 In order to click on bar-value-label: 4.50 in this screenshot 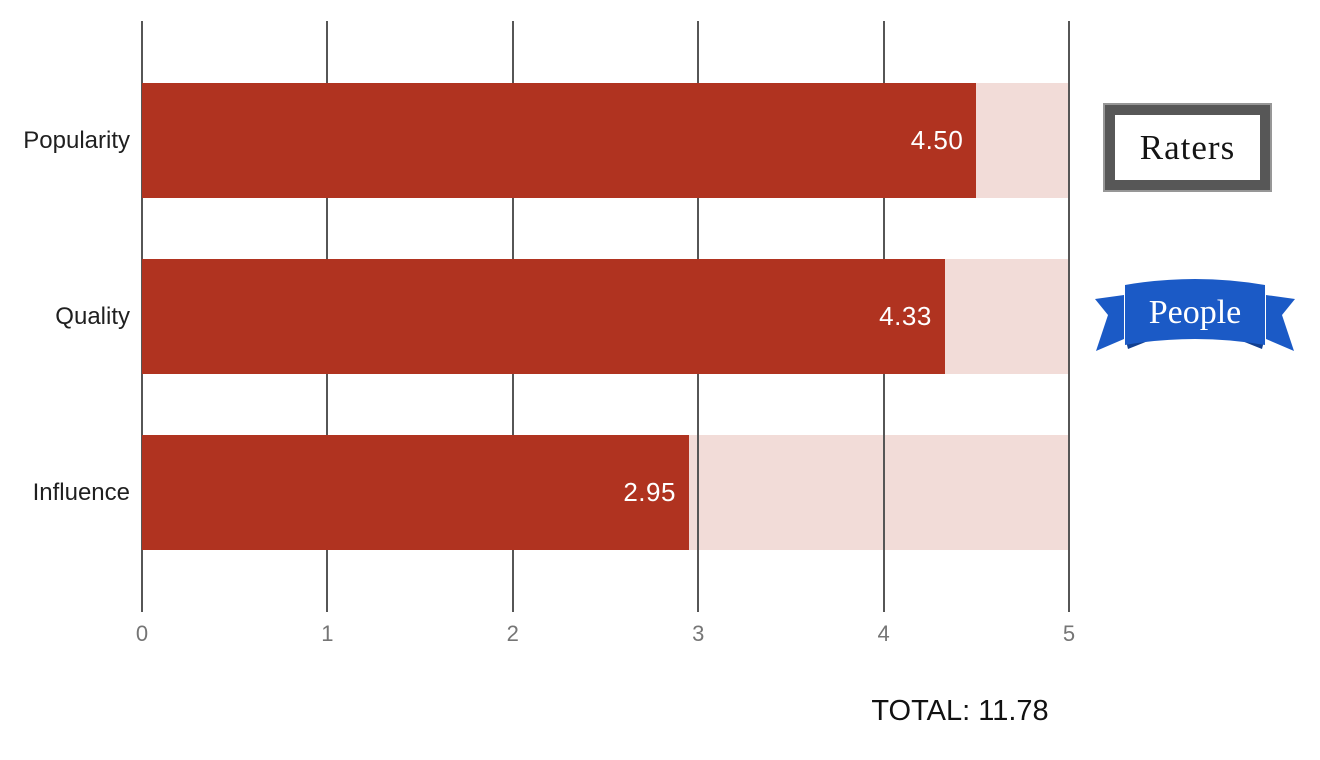, I will do `click(937, 140)`.